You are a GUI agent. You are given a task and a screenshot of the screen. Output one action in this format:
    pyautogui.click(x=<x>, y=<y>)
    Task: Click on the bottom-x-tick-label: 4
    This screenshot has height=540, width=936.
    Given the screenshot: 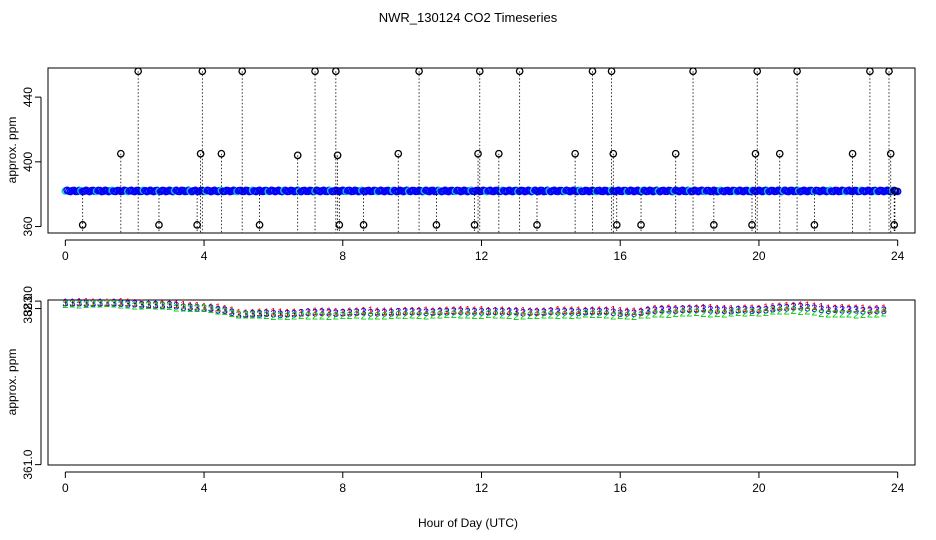 What is the action you would take?
    pyautogui.click(x=204, y=488)
    